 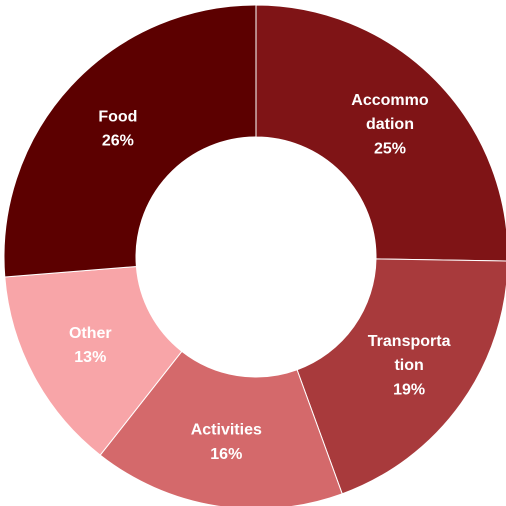 I want to click on slice-label: Transporta tion, so click(x=409, y=353).